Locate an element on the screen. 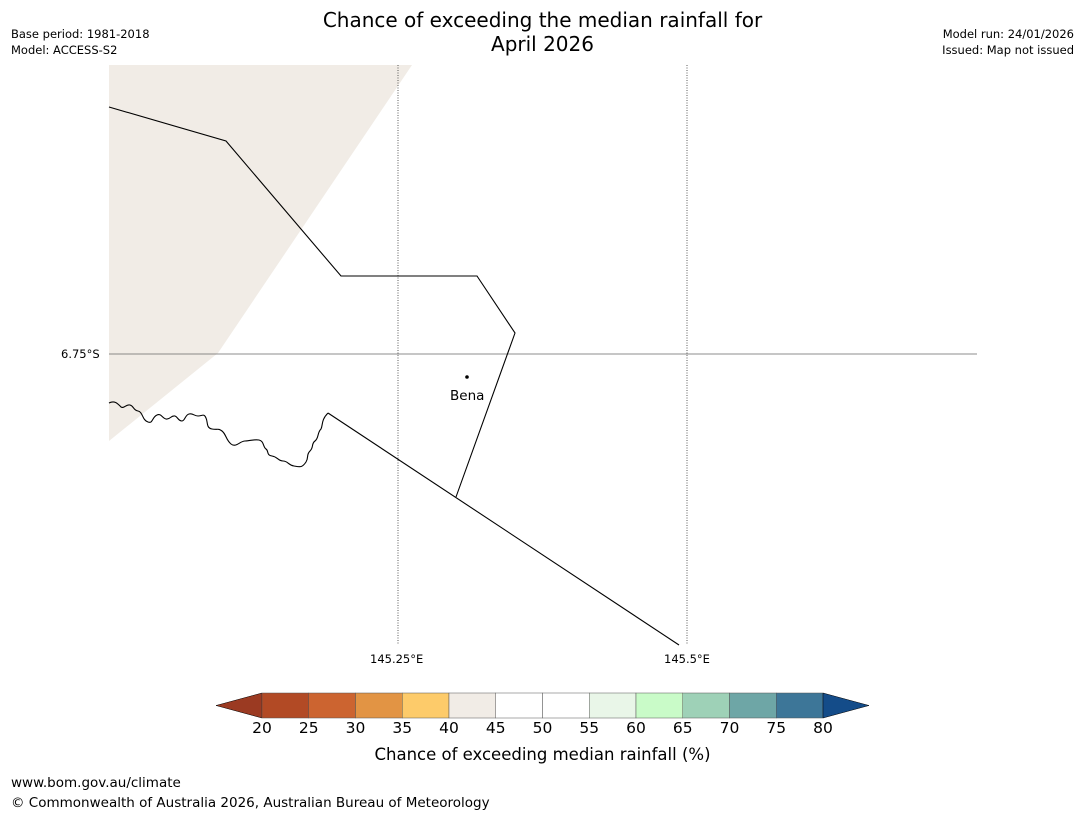 The height and width of the screenshot is (816, 1085). colorbar-extend-low is located at coordinates (239, 705).